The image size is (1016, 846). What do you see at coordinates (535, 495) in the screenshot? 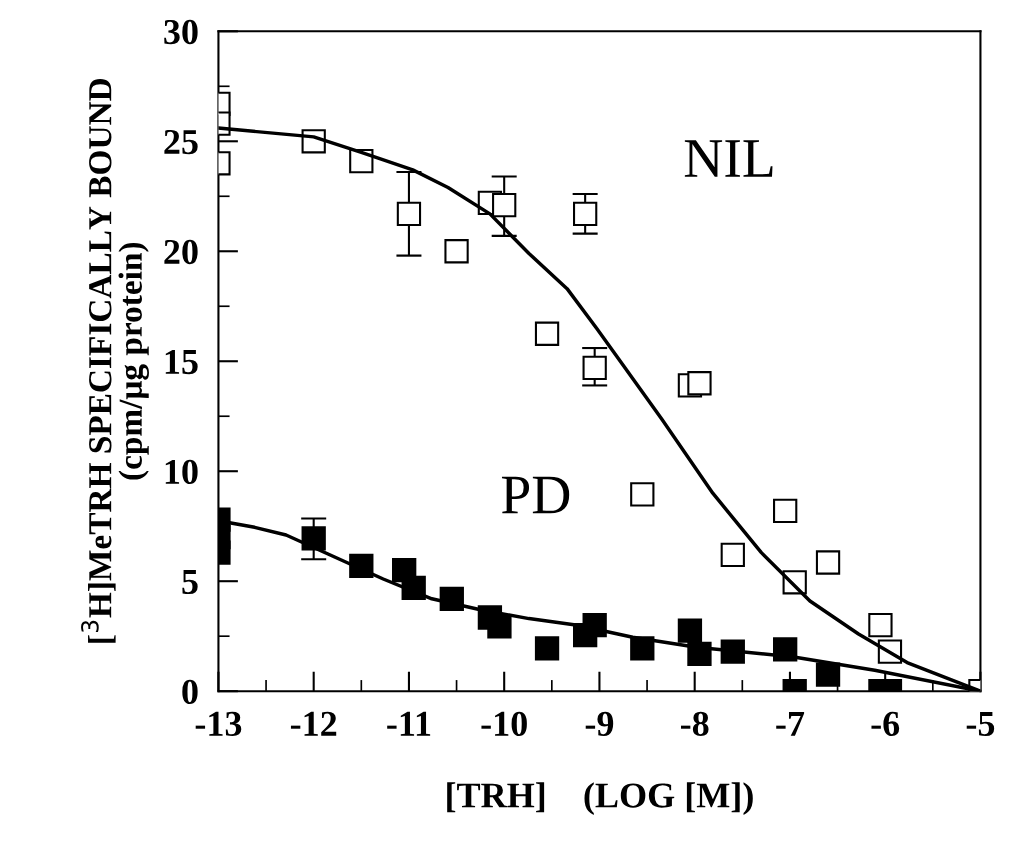
I see `series-label: PD` at bounding box center [535, 495].